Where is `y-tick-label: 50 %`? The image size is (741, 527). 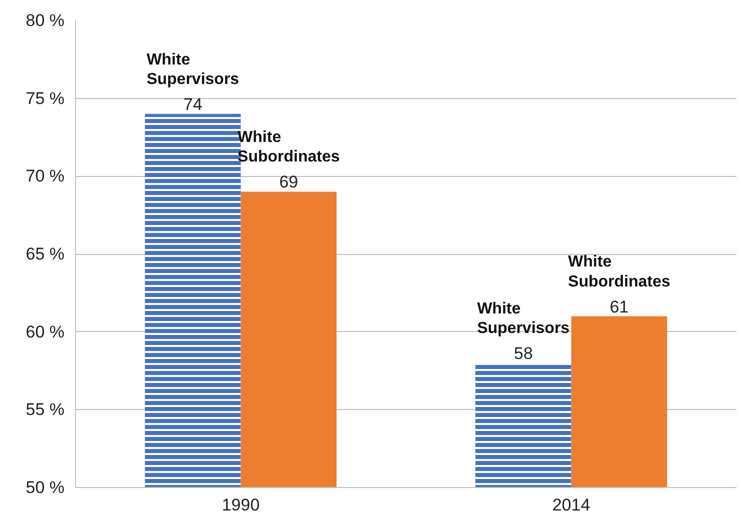
y-tick-label: 50 % is located at coordinates (45, 487).